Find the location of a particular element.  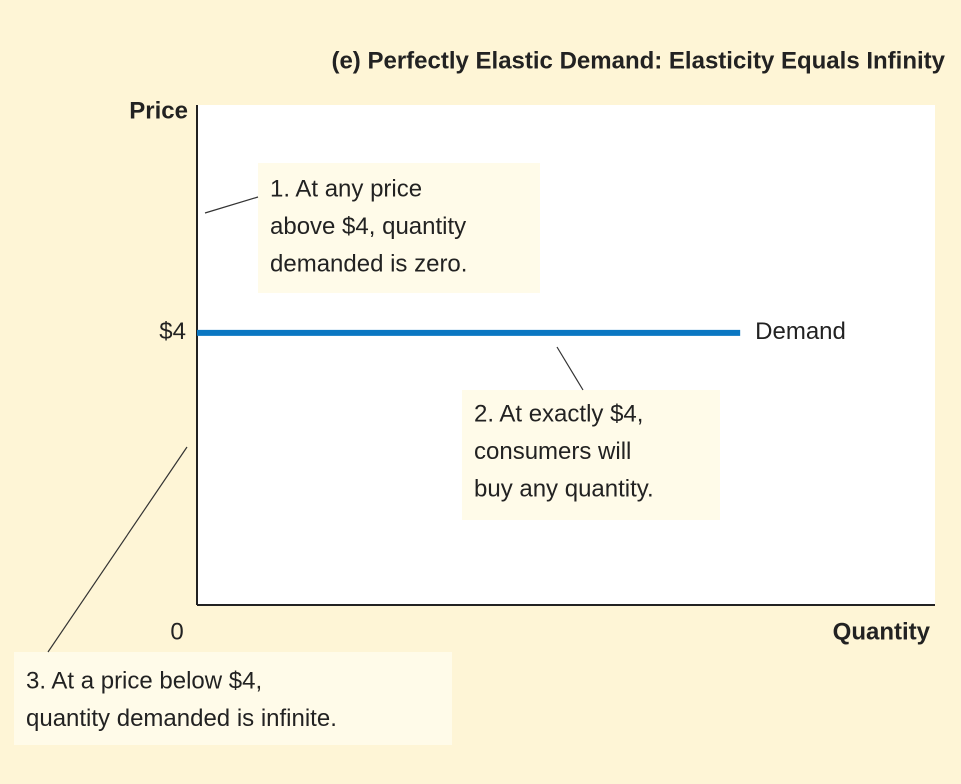

y-axis-label: Price is located at coordinates (158, 110).